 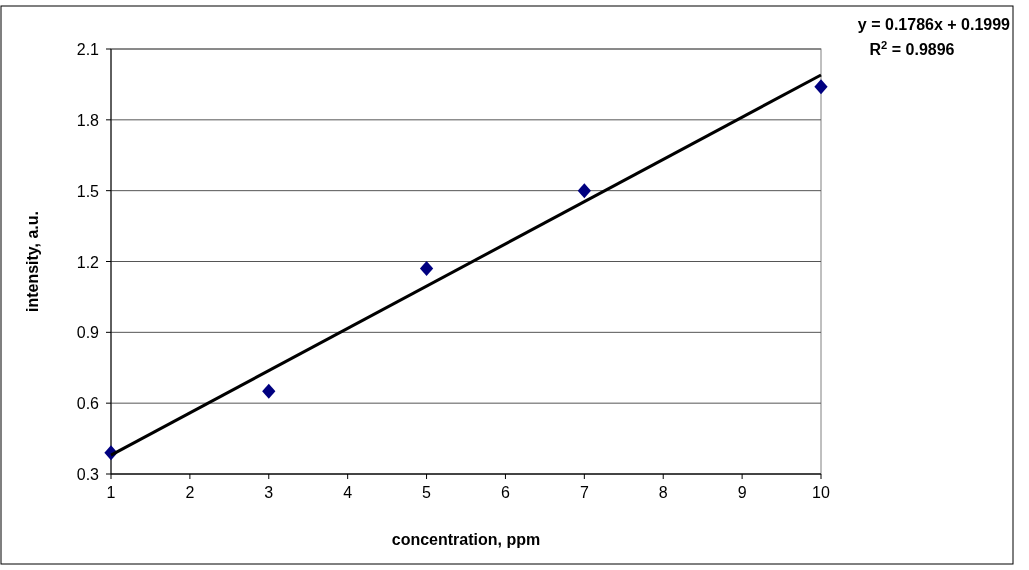 What do you see at coordinates (663, 492) in the screenshot?
I see `x-tick-label: 8` at bounding box center [663, 492].